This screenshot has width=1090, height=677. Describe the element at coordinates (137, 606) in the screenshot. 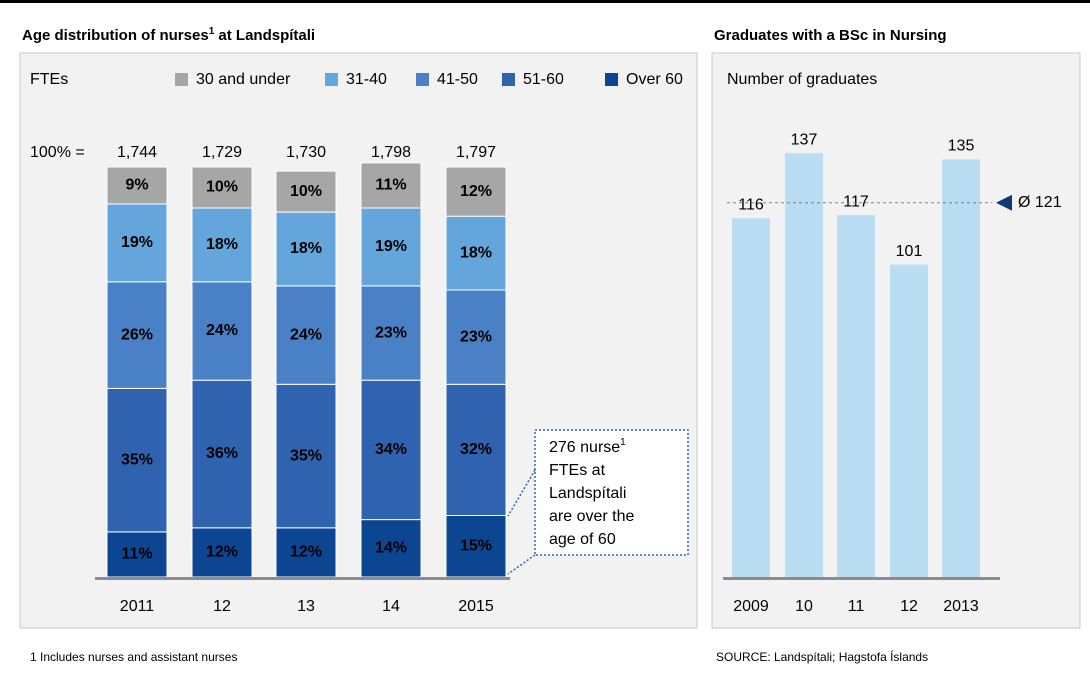

I see `x-tick-label: 2011` at that location.